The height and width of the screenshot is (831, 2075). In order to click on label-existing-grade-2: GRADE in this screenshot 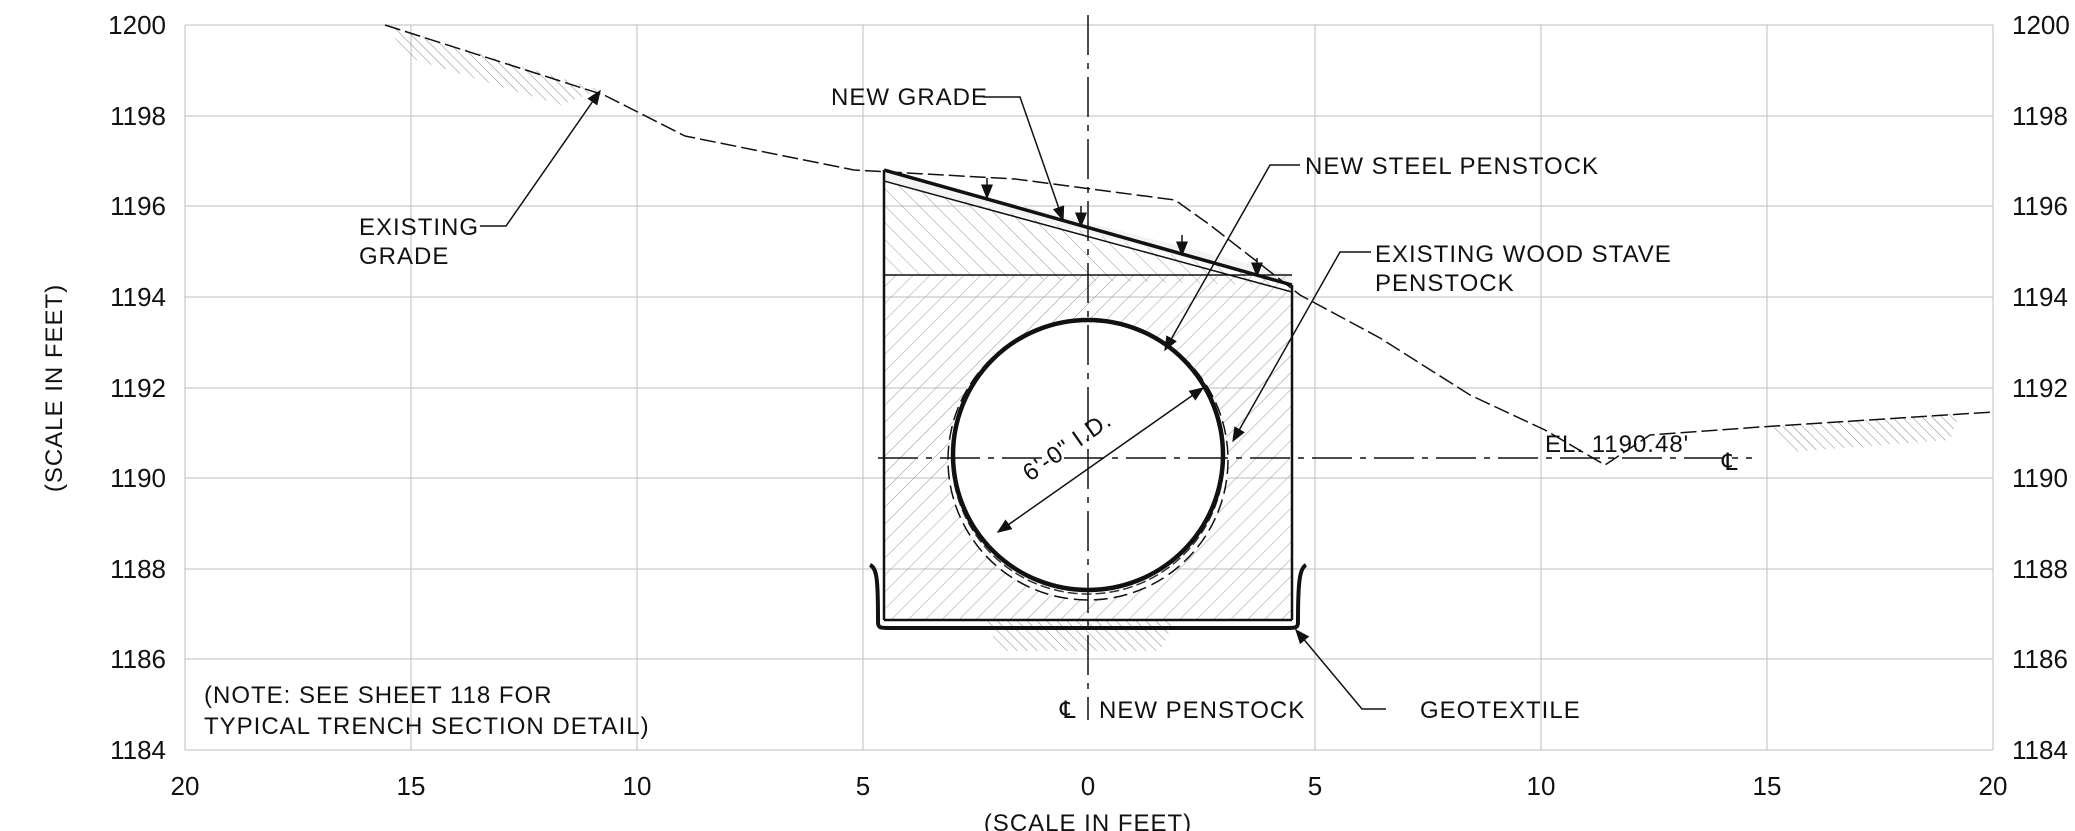, I will do `click(404, 256)`.